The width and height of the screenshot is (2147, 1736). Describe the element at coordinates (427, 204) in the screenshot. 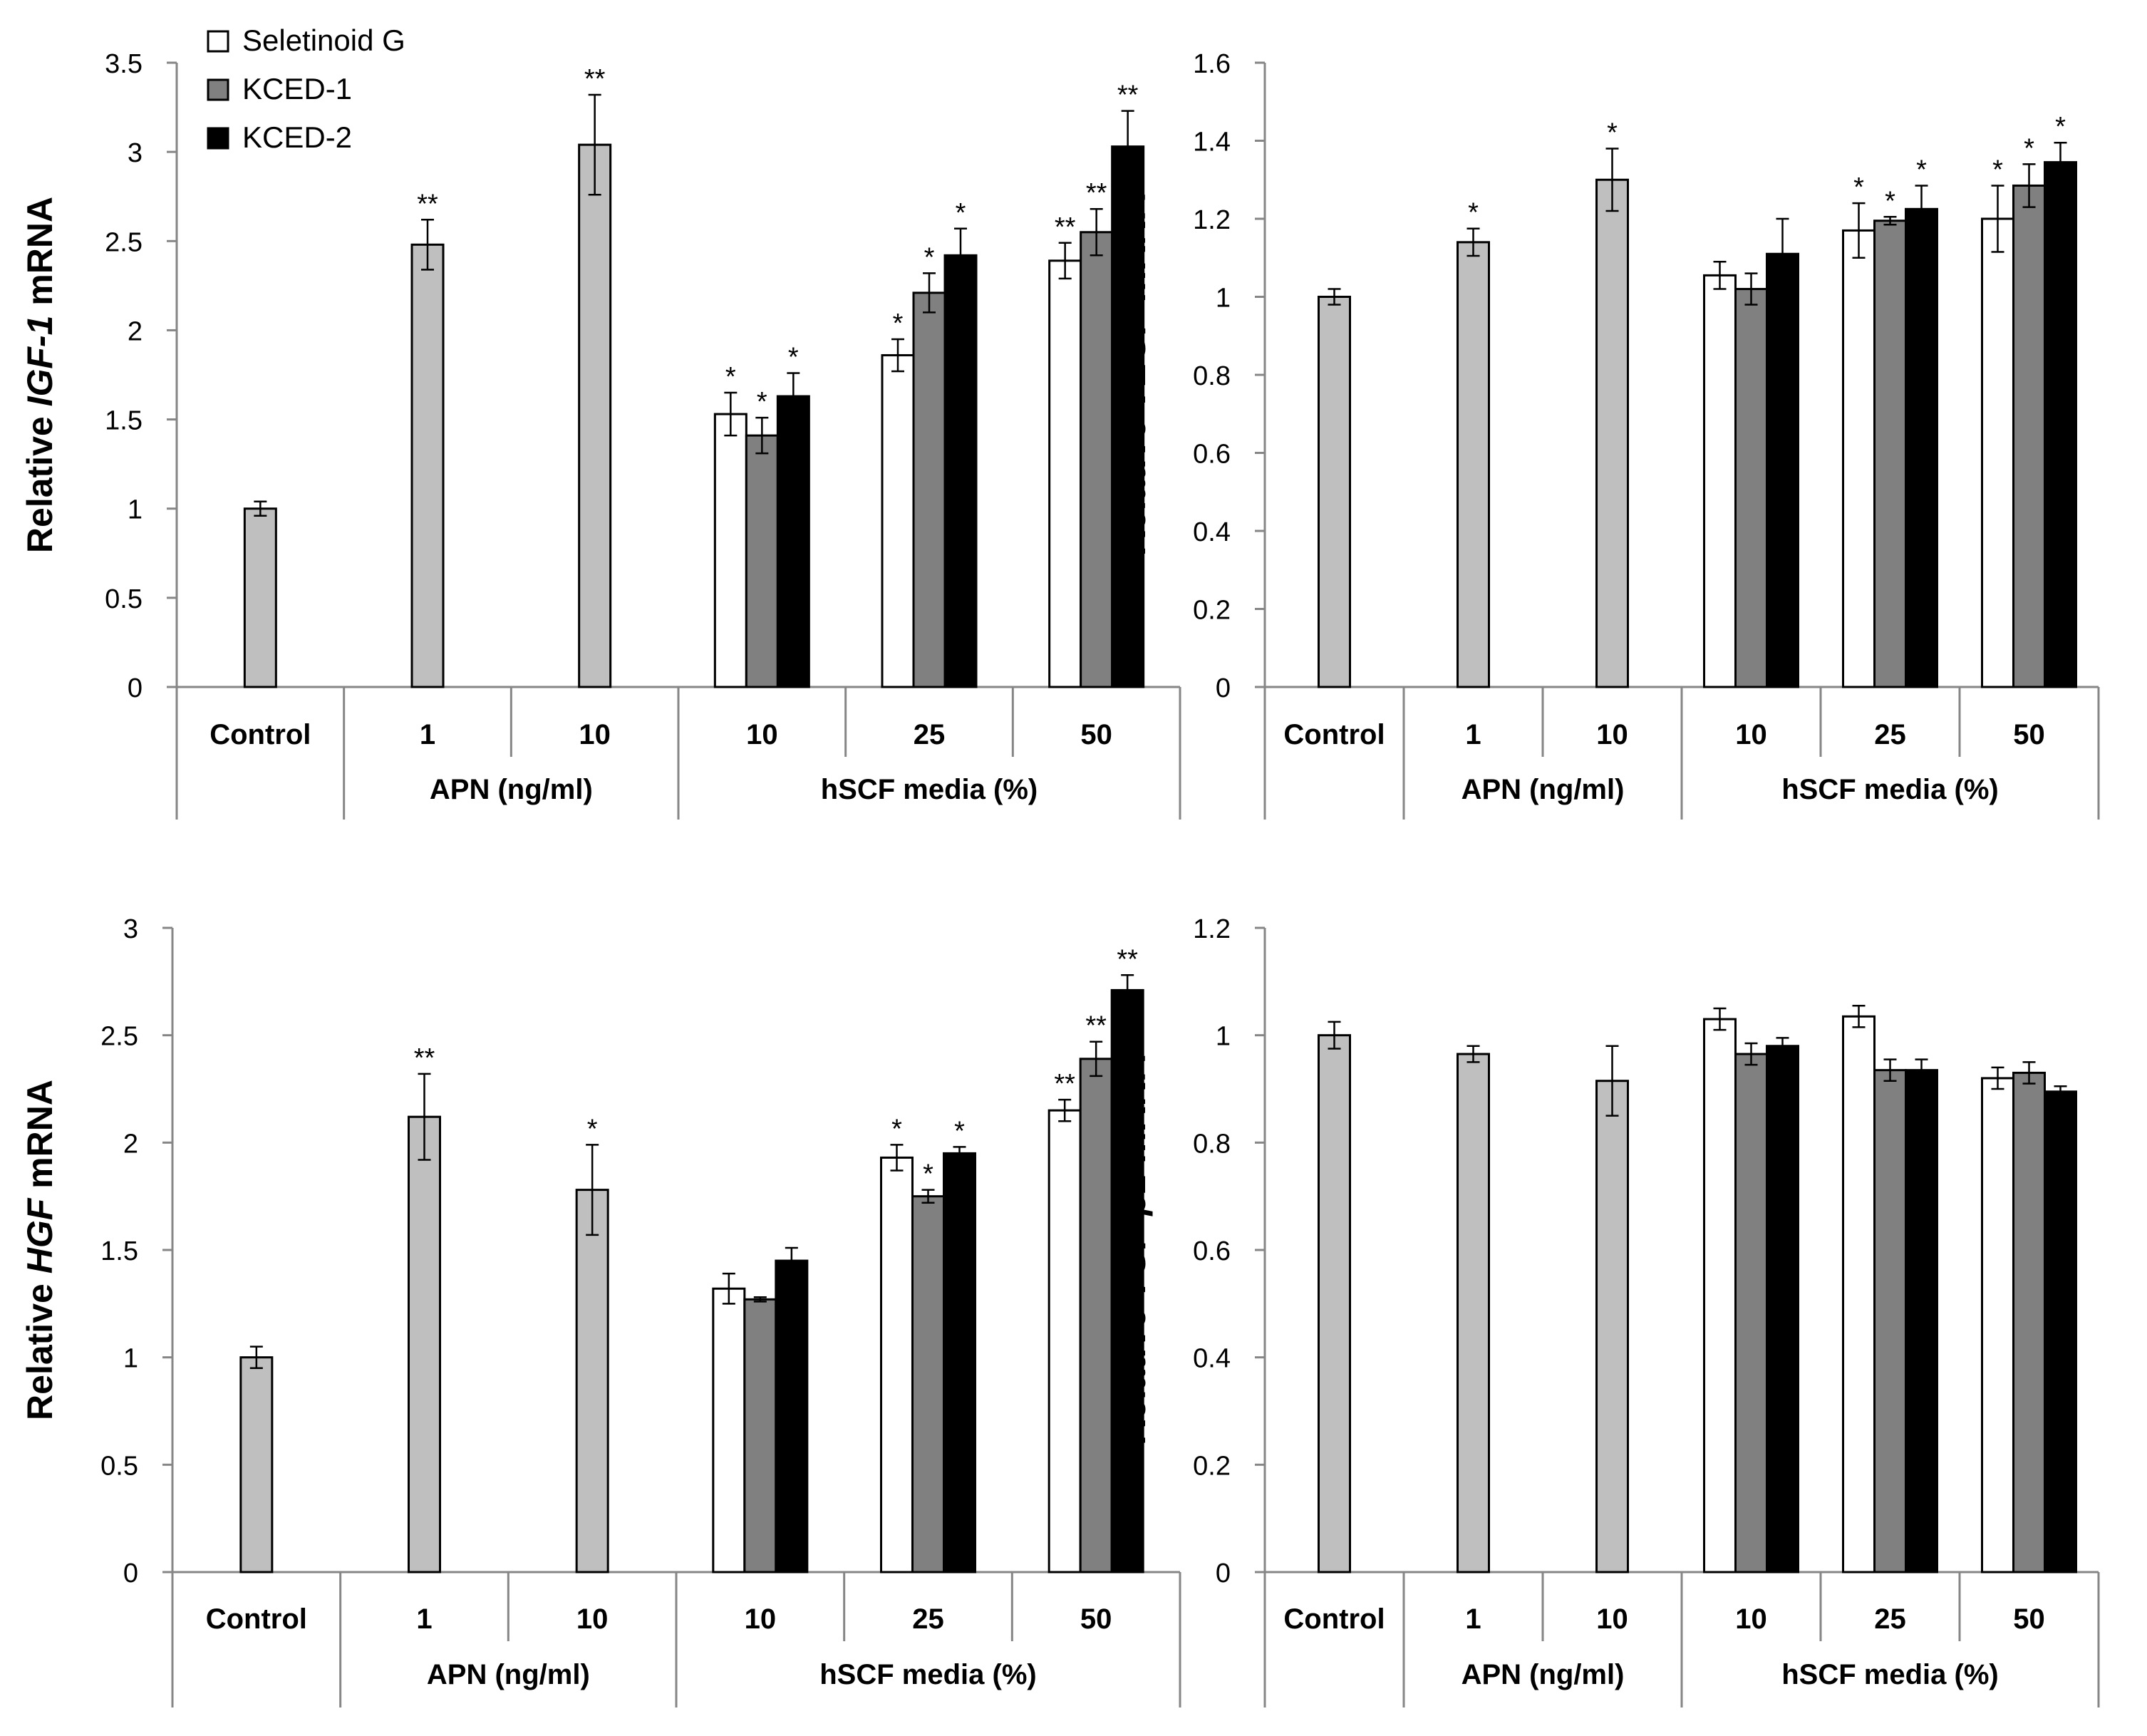

I see `bar-1-significance: **` at that location.